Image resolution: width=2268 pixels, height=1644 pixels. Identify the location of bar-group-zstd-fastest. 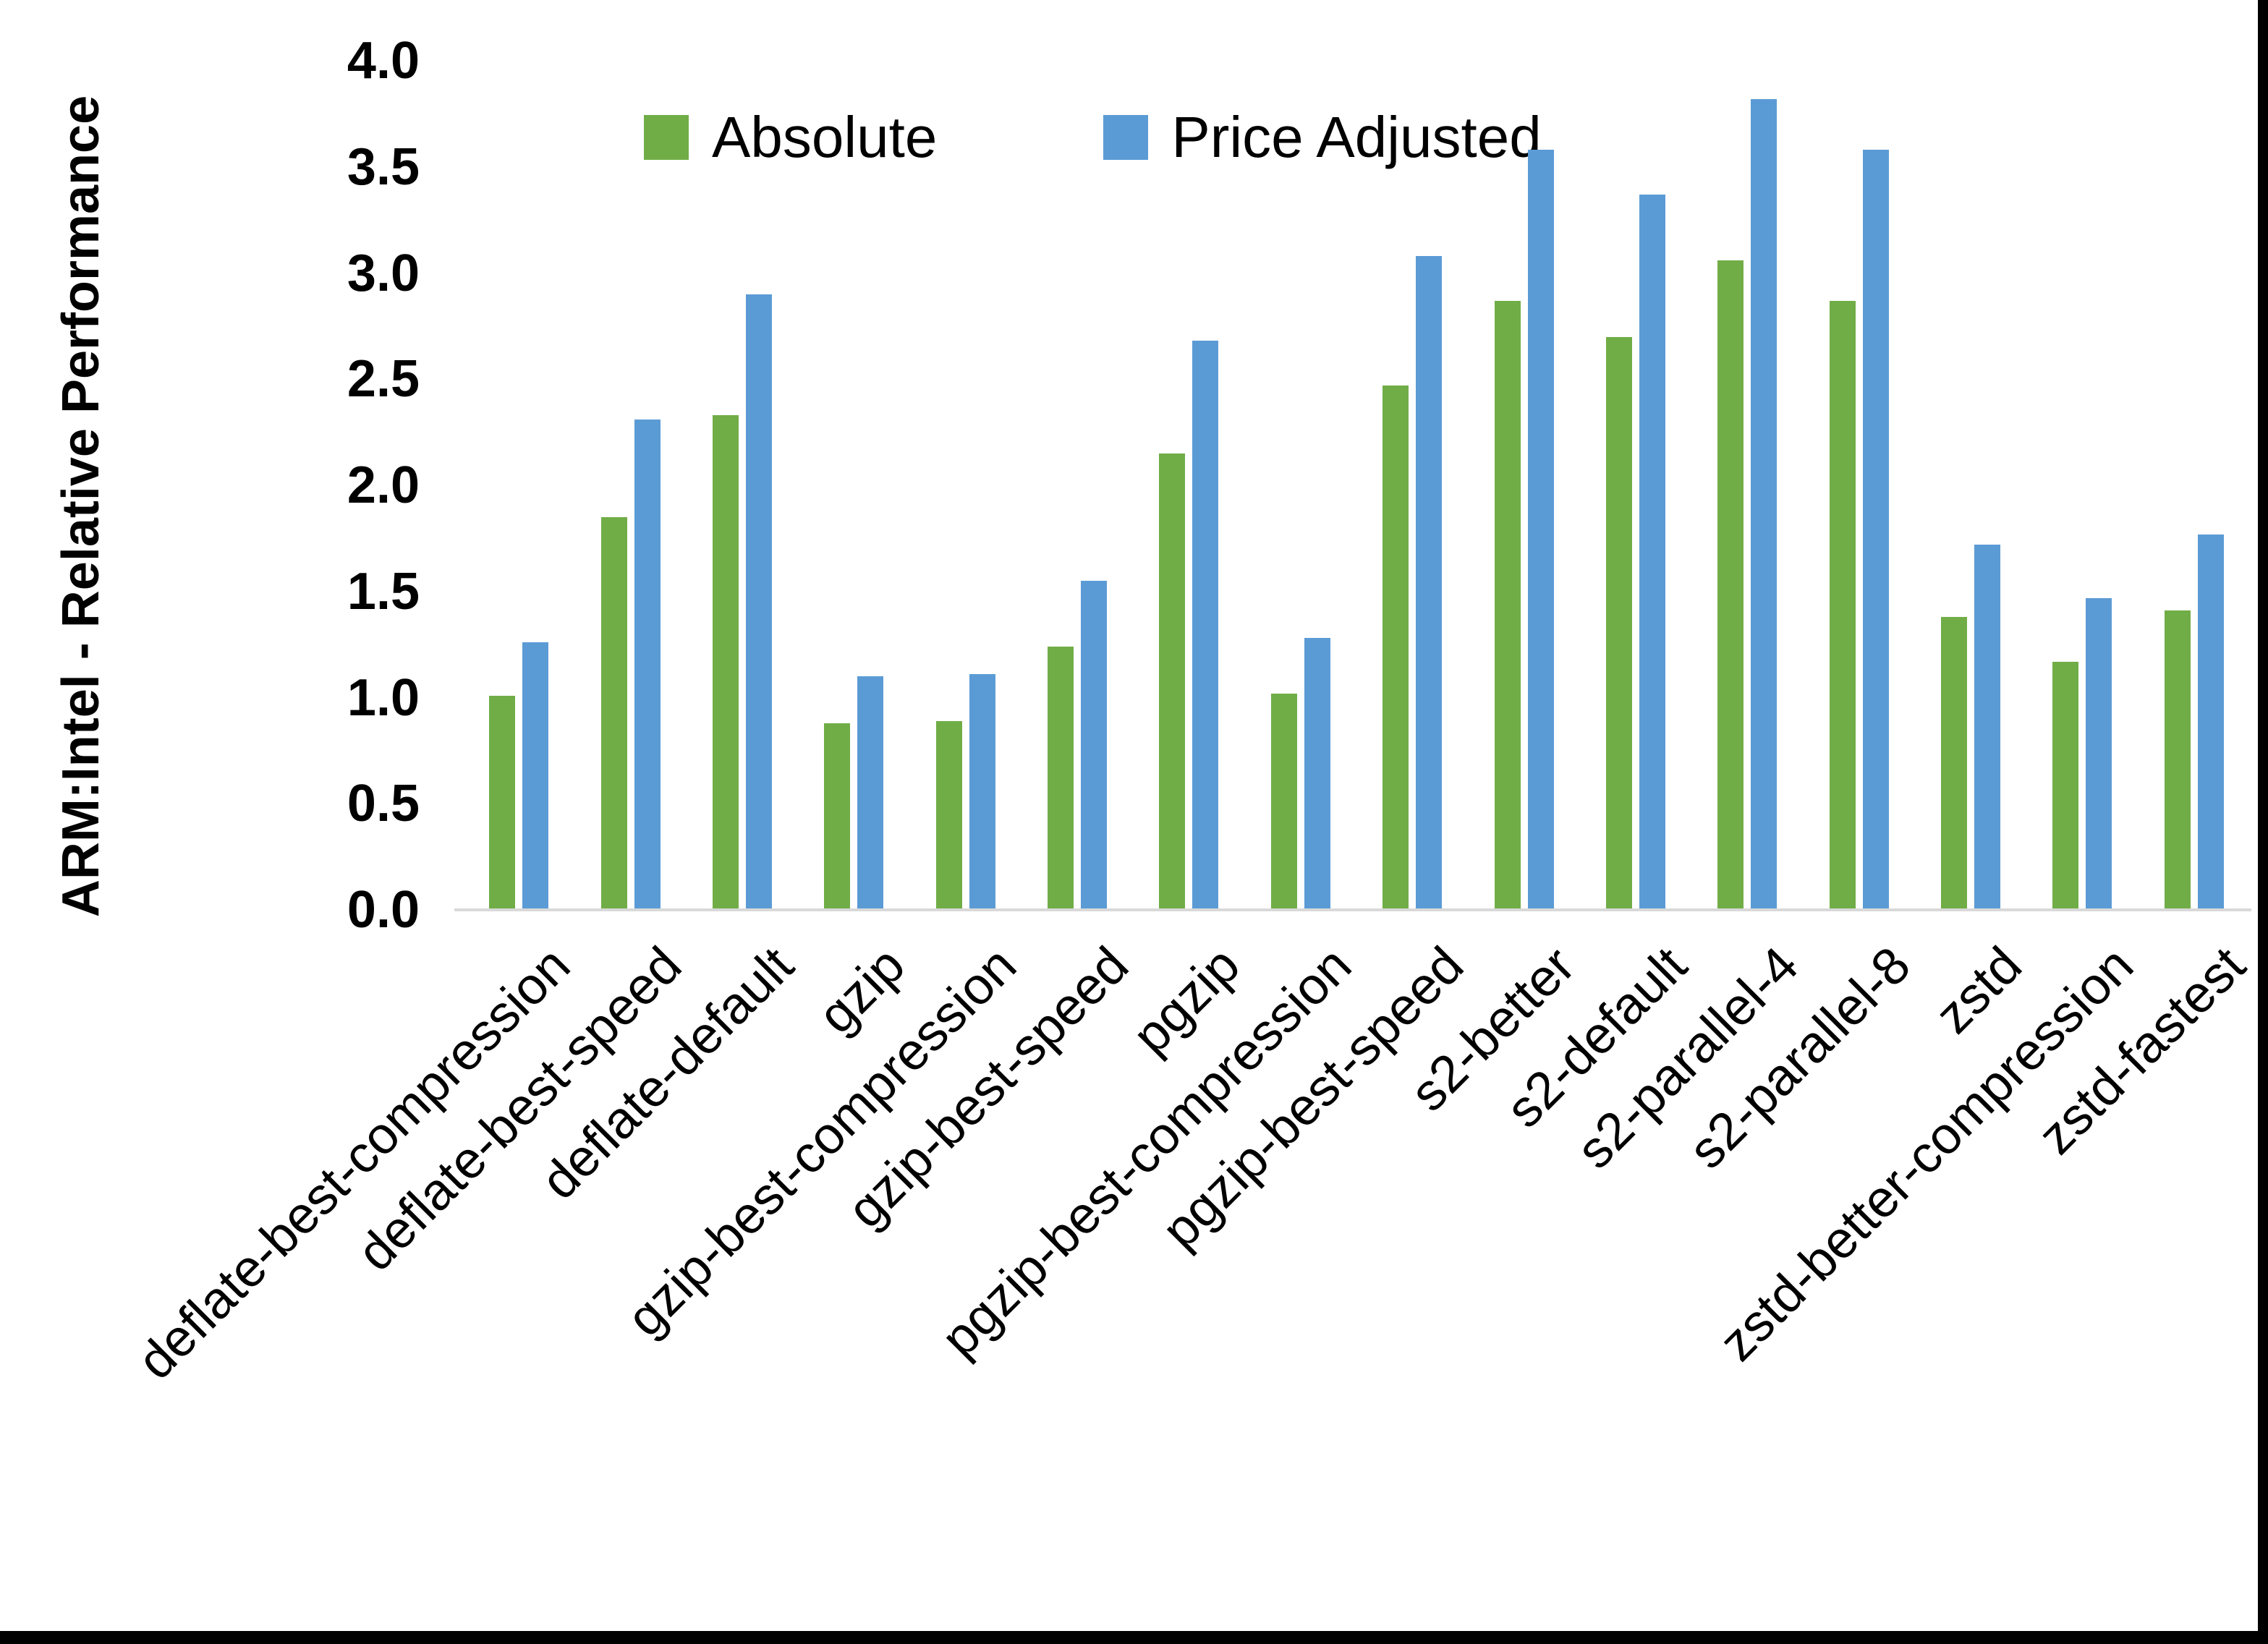
(2194, 485).